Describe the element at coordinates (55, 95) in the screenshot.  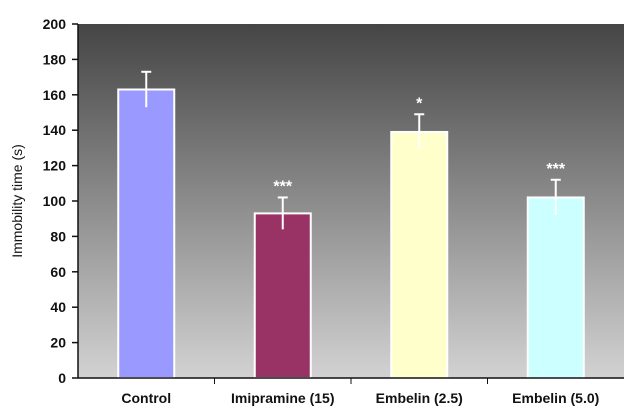
I see `y-tick-label: 160` at that location.